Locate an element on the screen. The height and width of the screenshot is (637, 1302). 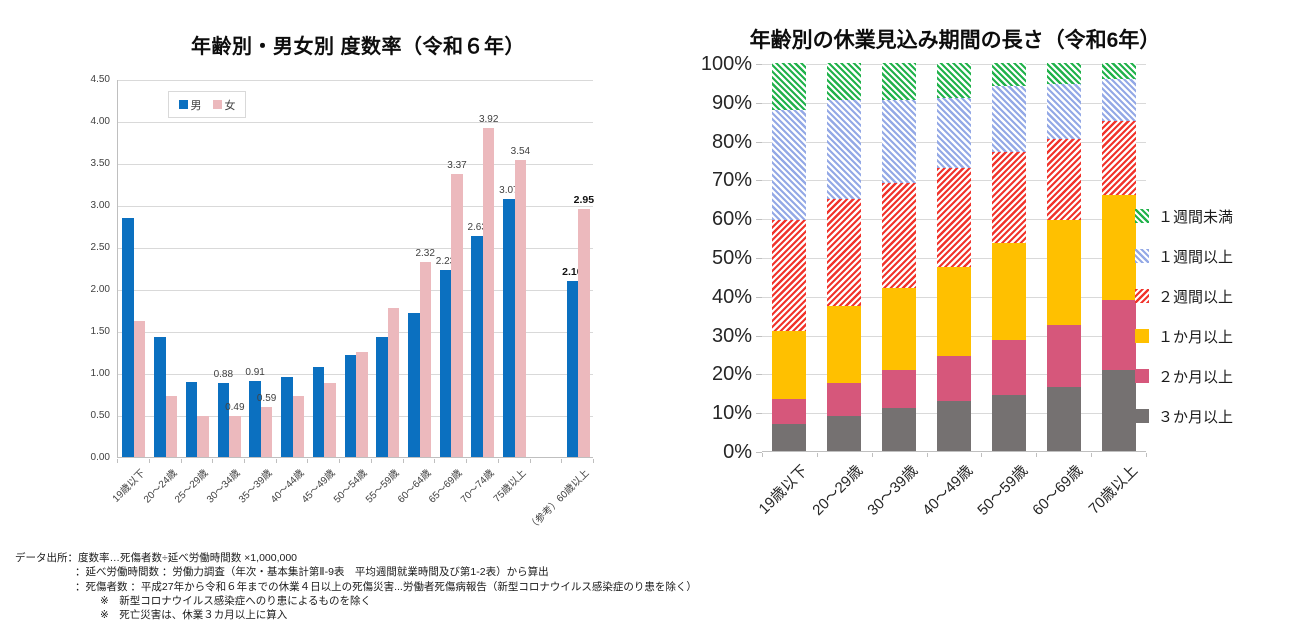
value-label: 2.32 is located at coordinates (425, 254).